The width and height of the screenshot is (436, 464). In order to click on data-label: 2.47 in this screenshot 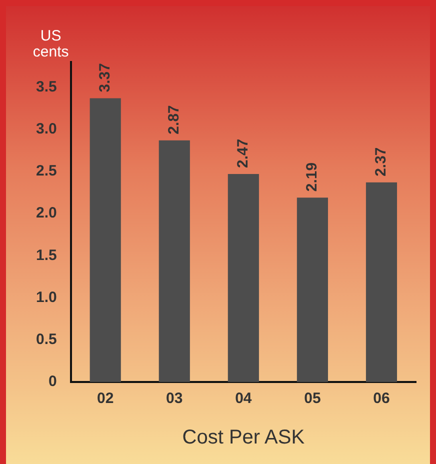, I will do `click(243, 153)`.